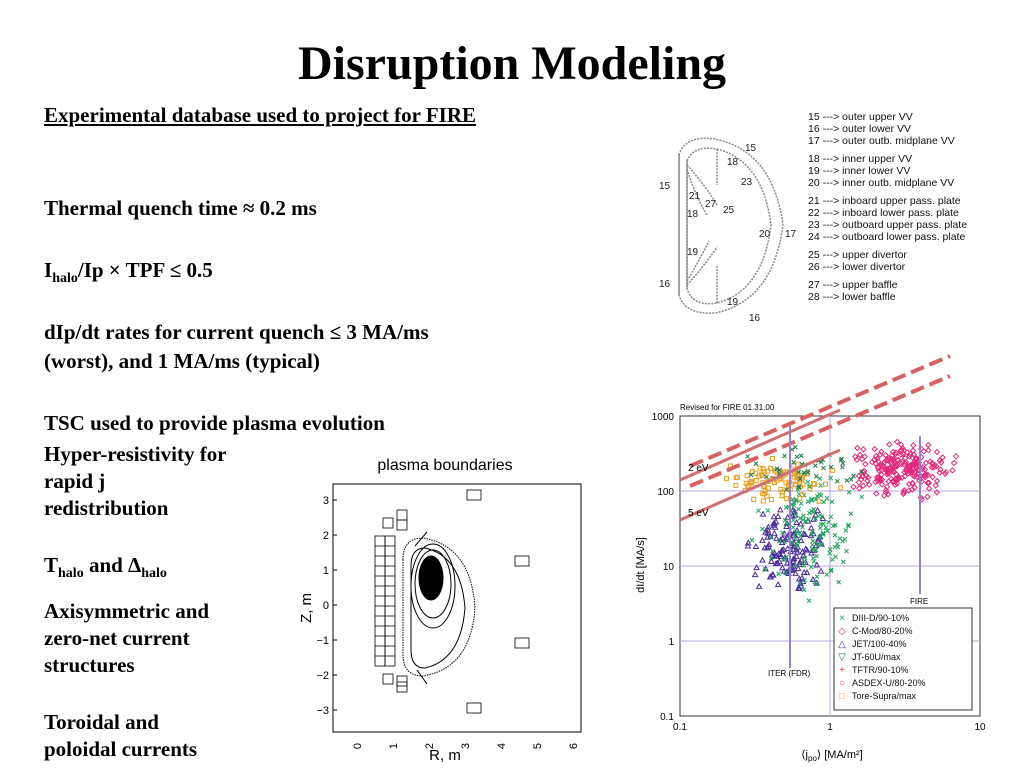 This screenshot has height=768, width=1024. What do you see at coordinates (698, 468) in the screenshot?
I see `label-2ev: 2 eV` at bounding box center [698, 468].